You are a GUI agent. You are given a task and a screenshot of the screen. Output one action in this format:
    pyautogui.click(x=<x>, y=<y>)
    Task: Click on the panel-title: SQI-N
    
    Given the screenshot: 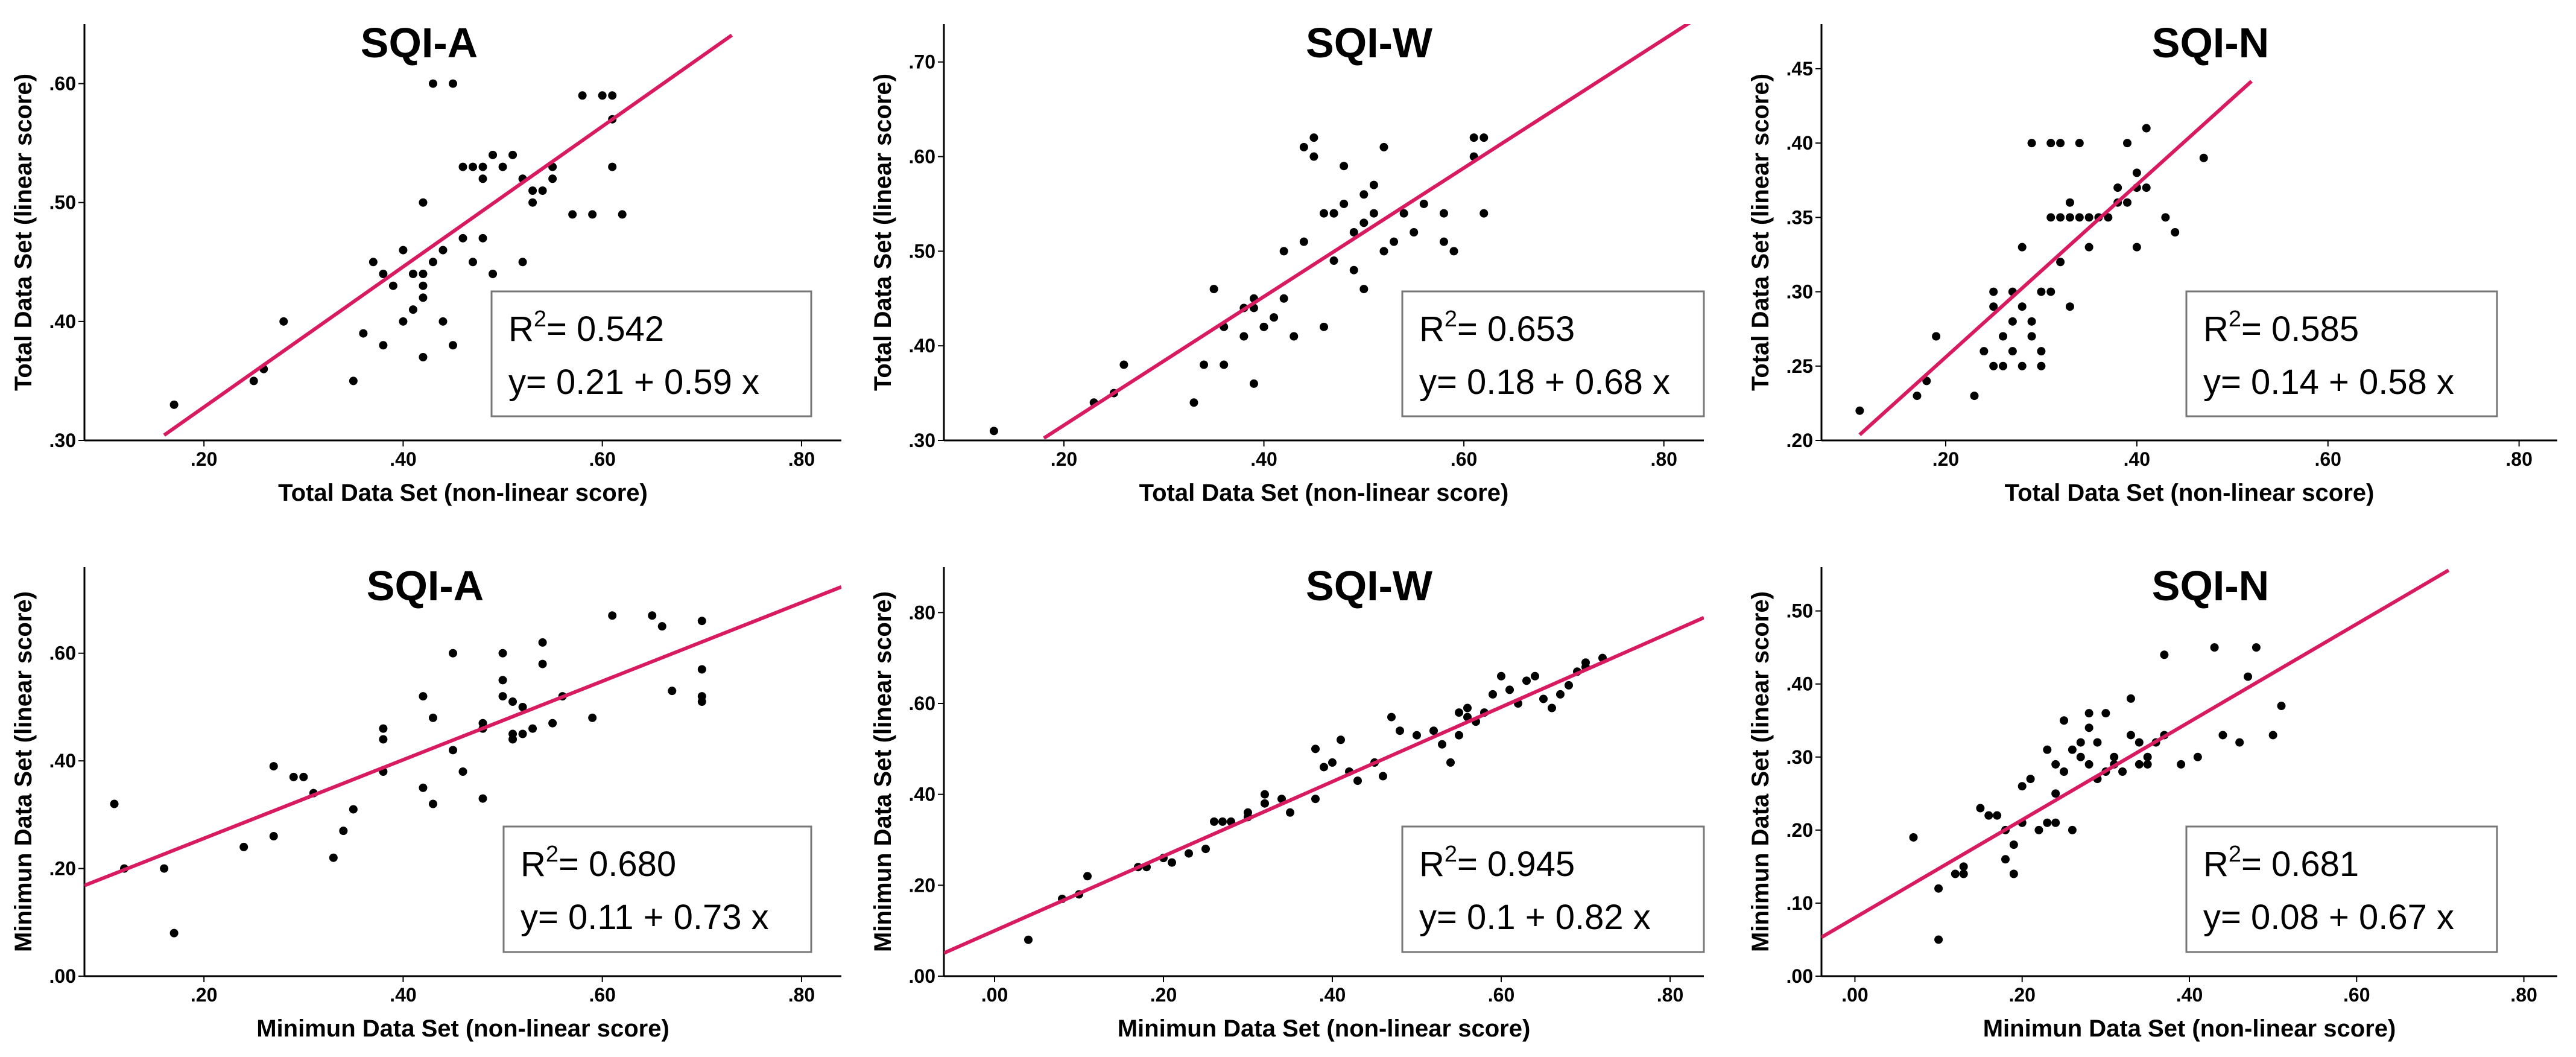 What is the action you would take?
    pyautogui.click(x=2210, y=42)
    